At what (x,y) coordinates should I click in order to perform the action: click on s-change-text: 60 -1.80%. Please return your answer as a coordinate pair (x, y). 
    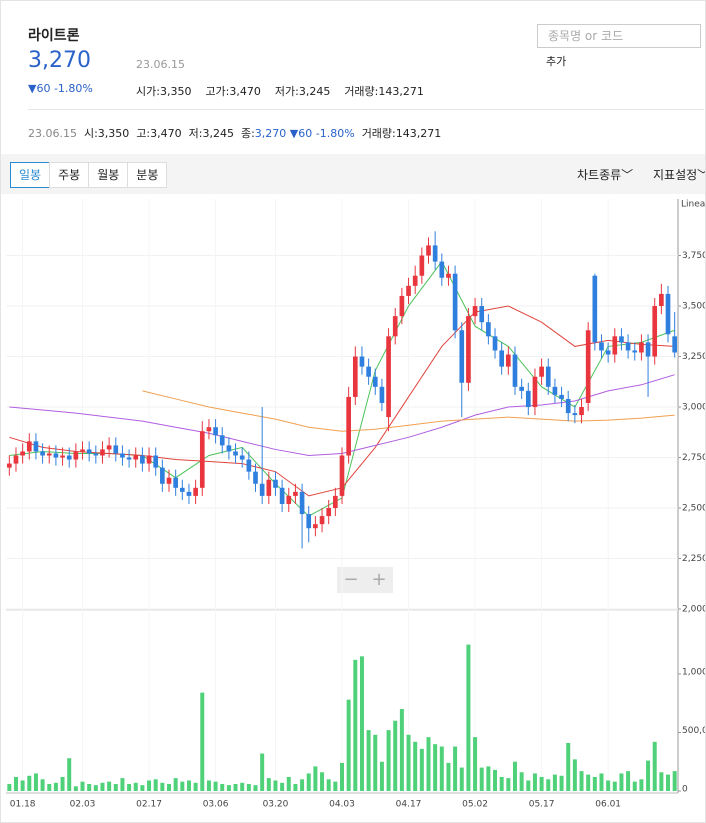
    Looking at the image, I should click on (326, 133).